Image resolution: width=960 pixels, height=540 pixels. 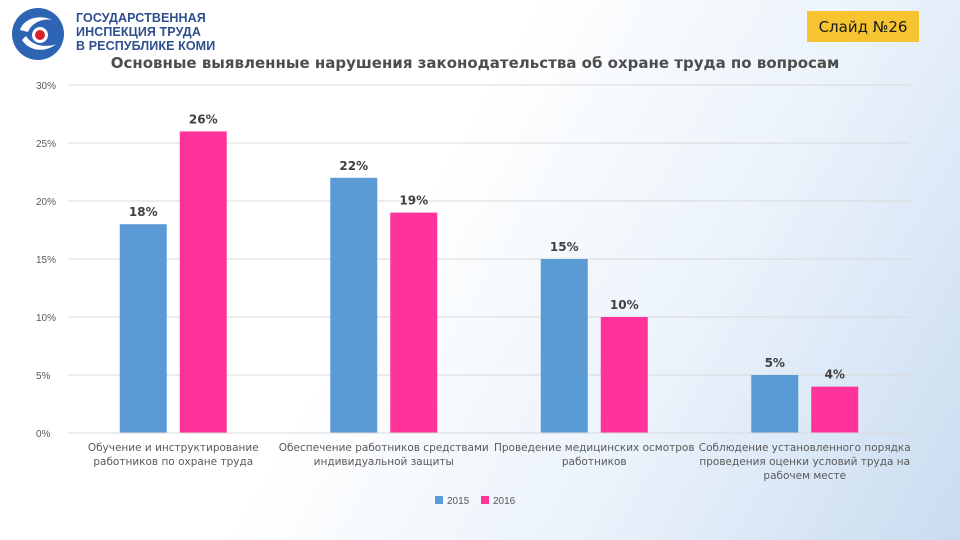 I want to click on x-tick-label: Проведение медицинских осмотров, so click(x=594, y=448).